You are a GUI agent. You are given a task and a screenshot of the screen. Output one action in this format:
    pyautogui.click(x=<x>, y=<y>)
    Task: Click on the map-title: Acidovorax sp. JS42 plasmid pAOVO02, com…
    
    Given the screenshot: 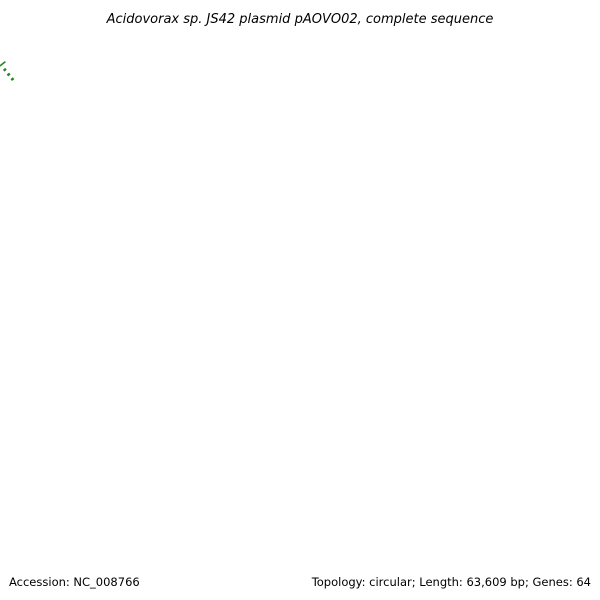 What is the action you would take?
    pyautogui.click(x=300, y=19)
    